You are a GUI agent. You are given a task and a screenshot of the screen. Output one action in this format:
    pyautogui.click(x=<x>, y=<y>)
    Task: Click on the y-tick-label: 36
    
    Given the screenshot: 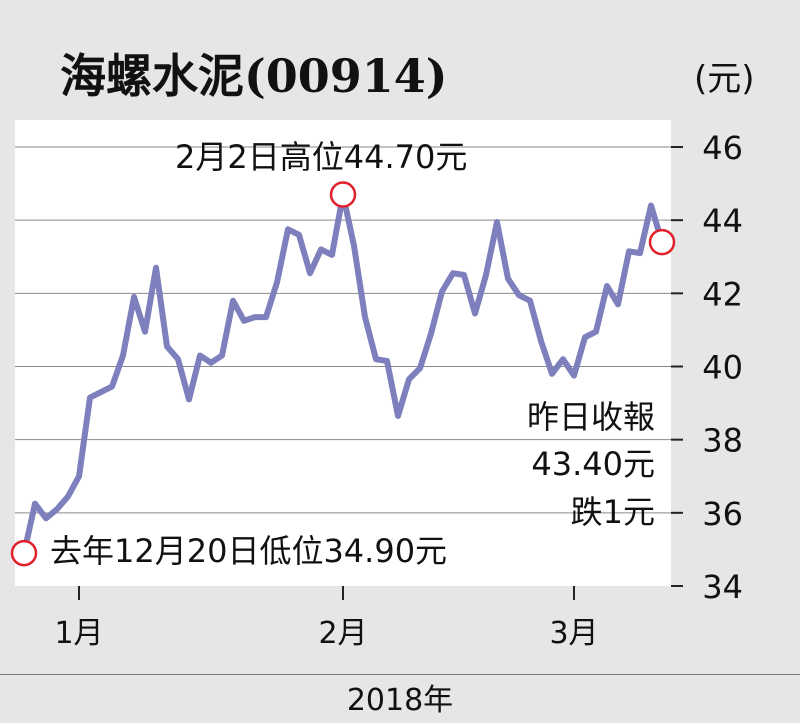 What is the action you would take?
    pyautogui.click(x=722, y=514)
    